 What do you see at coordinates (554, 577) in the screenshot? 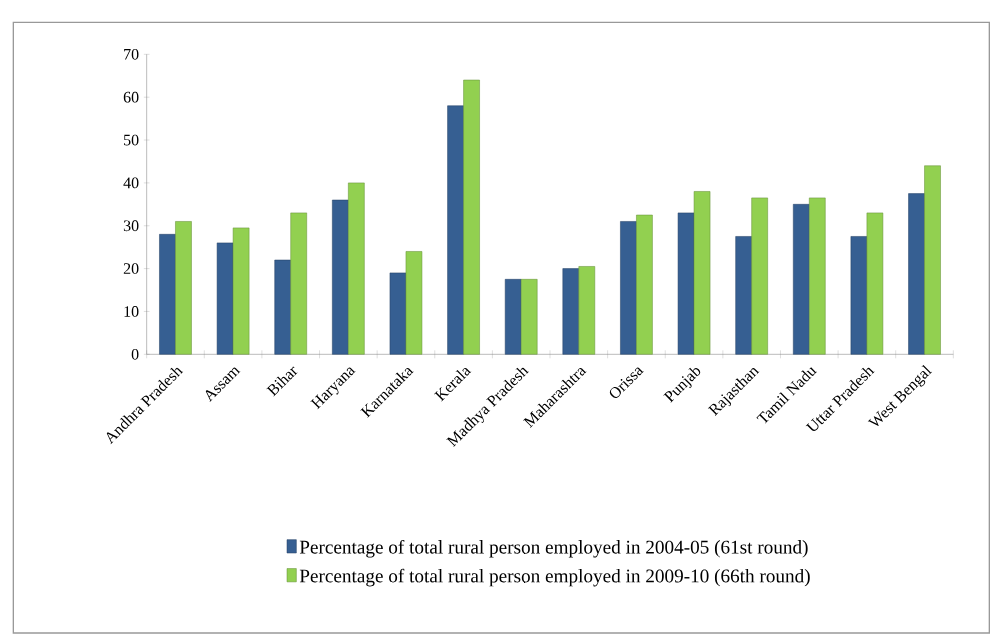
I see `legend-label: Percentage of total rural person employed in 2009-10 (66th round)` at bounding box center [554, 577].